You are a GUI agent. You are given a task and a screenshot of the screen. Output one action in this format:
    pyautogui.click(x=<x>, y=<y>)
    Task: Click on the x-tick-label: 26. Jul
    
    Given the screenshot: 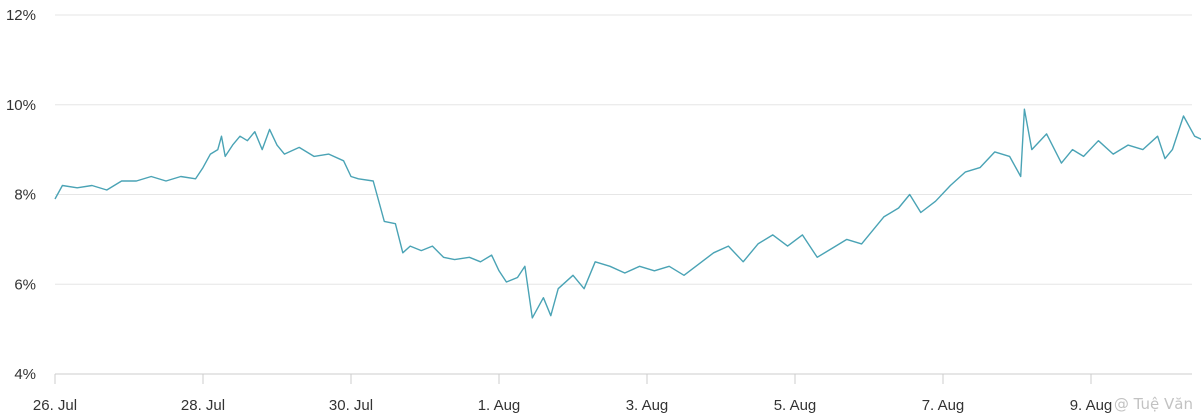 What is the action you would take?
    pyautogui.click(x=55, y=405)
    